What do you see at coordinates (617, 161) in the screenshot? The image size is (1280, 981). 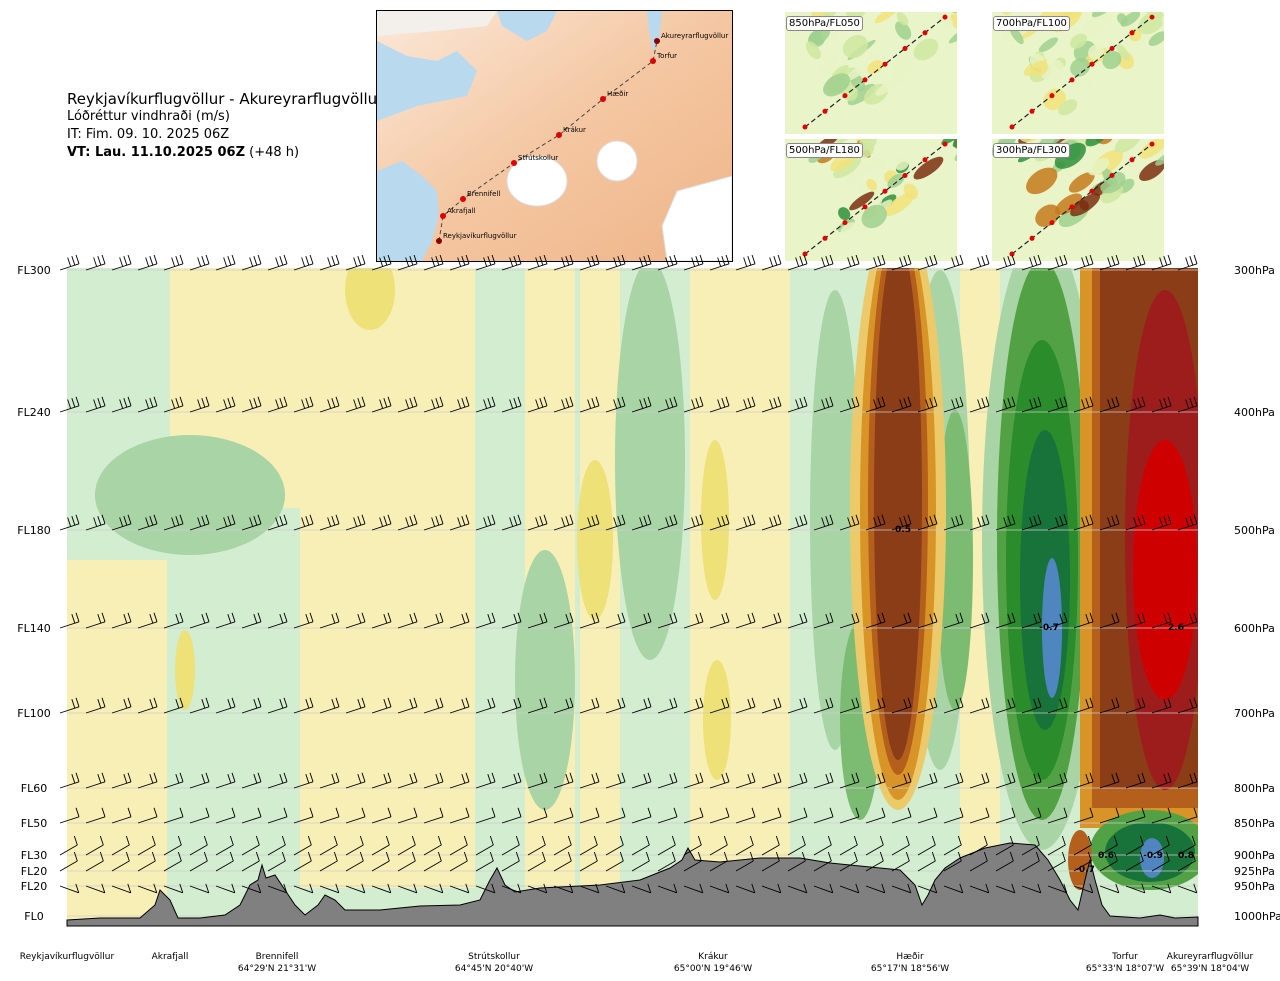 I see `hofsjokull` at bounding box center [617, 161].